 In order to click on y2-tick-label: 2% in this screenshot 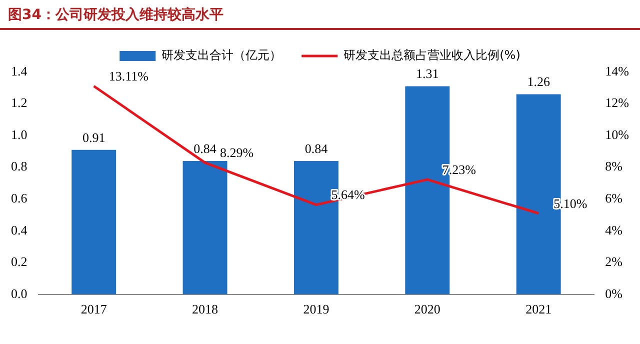, I will do `click(614, 262)`.